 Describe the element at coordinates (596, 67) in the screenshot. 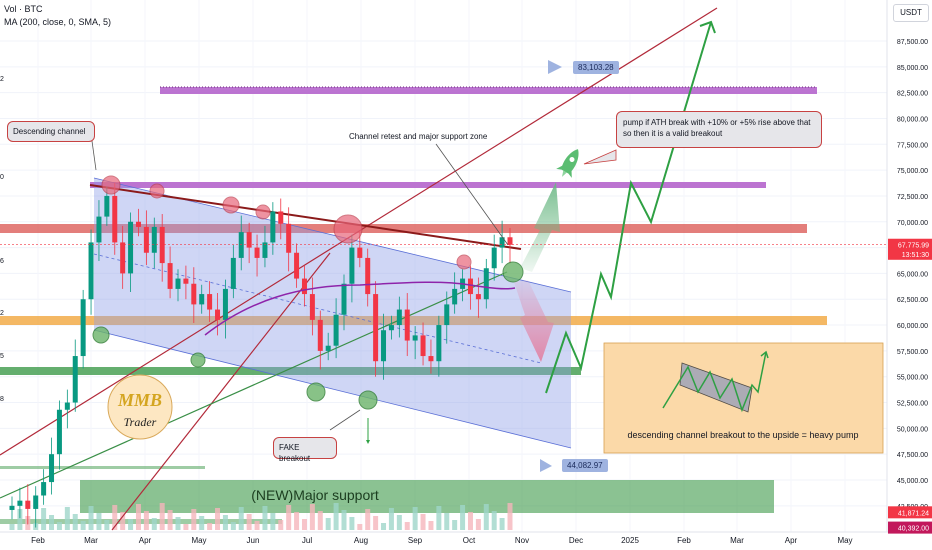

I see `price-label-83103: 83,103.28` at that location.